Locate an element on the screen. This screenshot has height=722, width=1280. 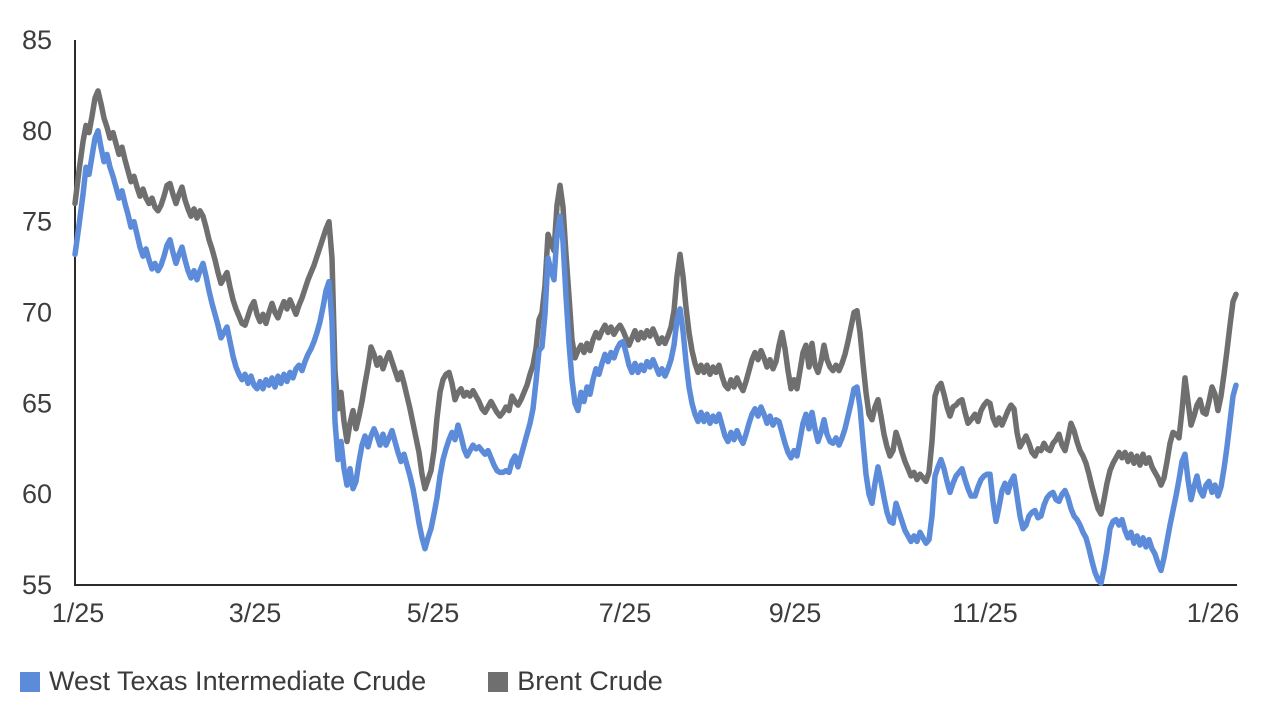
y-tick-label: 55 is located at coordinates (37, 585).